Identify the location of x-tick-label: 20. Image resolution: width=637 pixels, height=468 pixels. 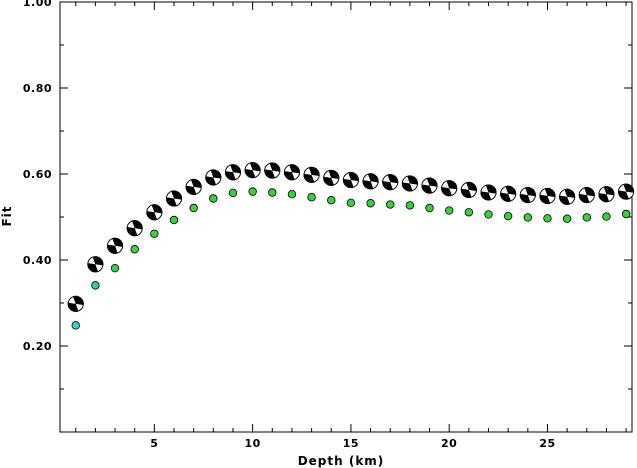
(449, 443).